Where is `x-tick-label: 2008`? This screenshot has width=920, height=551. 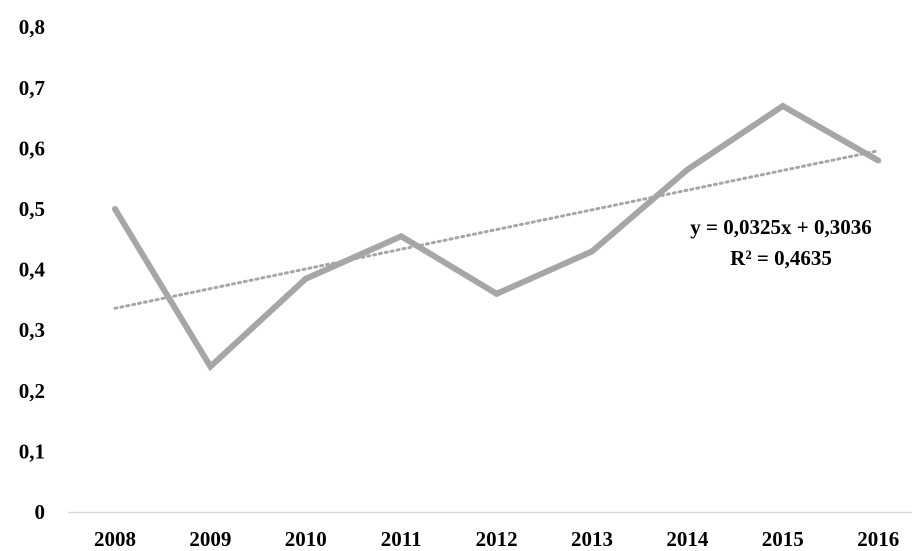
x-tick-label: 2008 is located at coordinates (115, 539).